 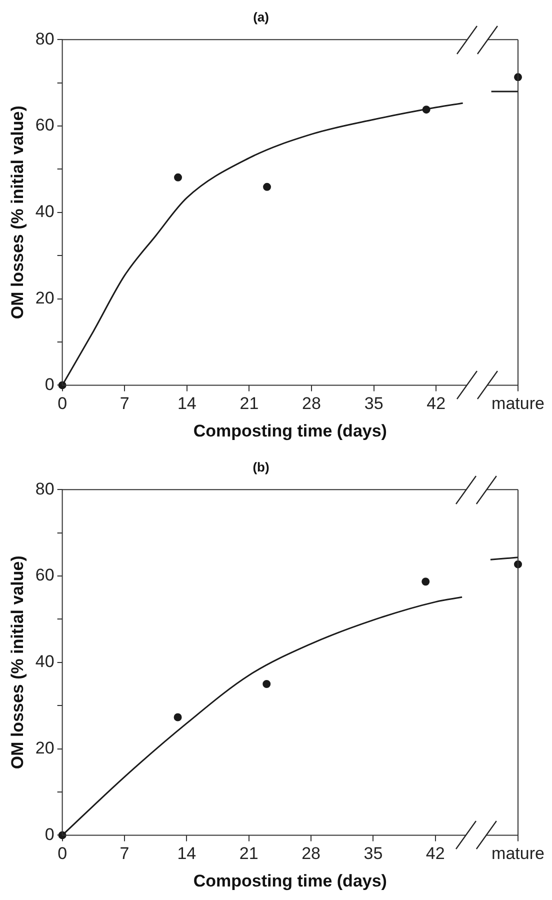 What do you see at coordinates (261, 466) in the screenshot?
I see `chart-title: (b)` at bounding box center [261, 466].